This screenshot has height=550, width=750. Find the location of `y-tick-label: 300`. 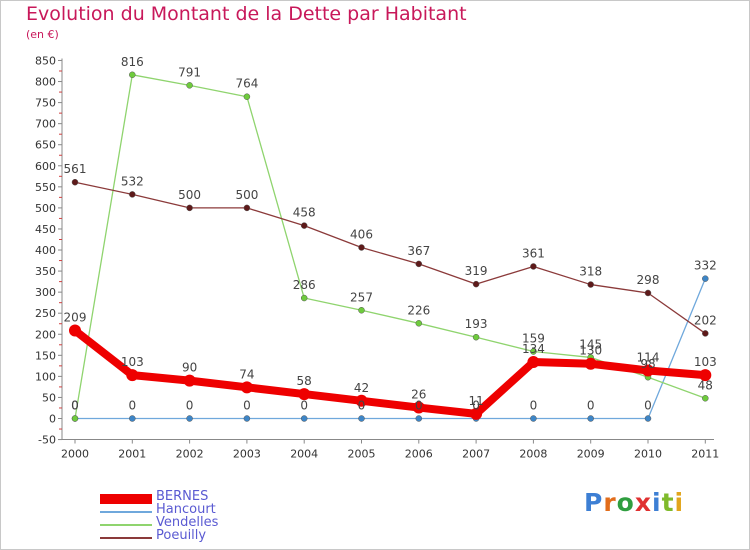

y-tick-label: 300 is located at coordinates (45, 292).